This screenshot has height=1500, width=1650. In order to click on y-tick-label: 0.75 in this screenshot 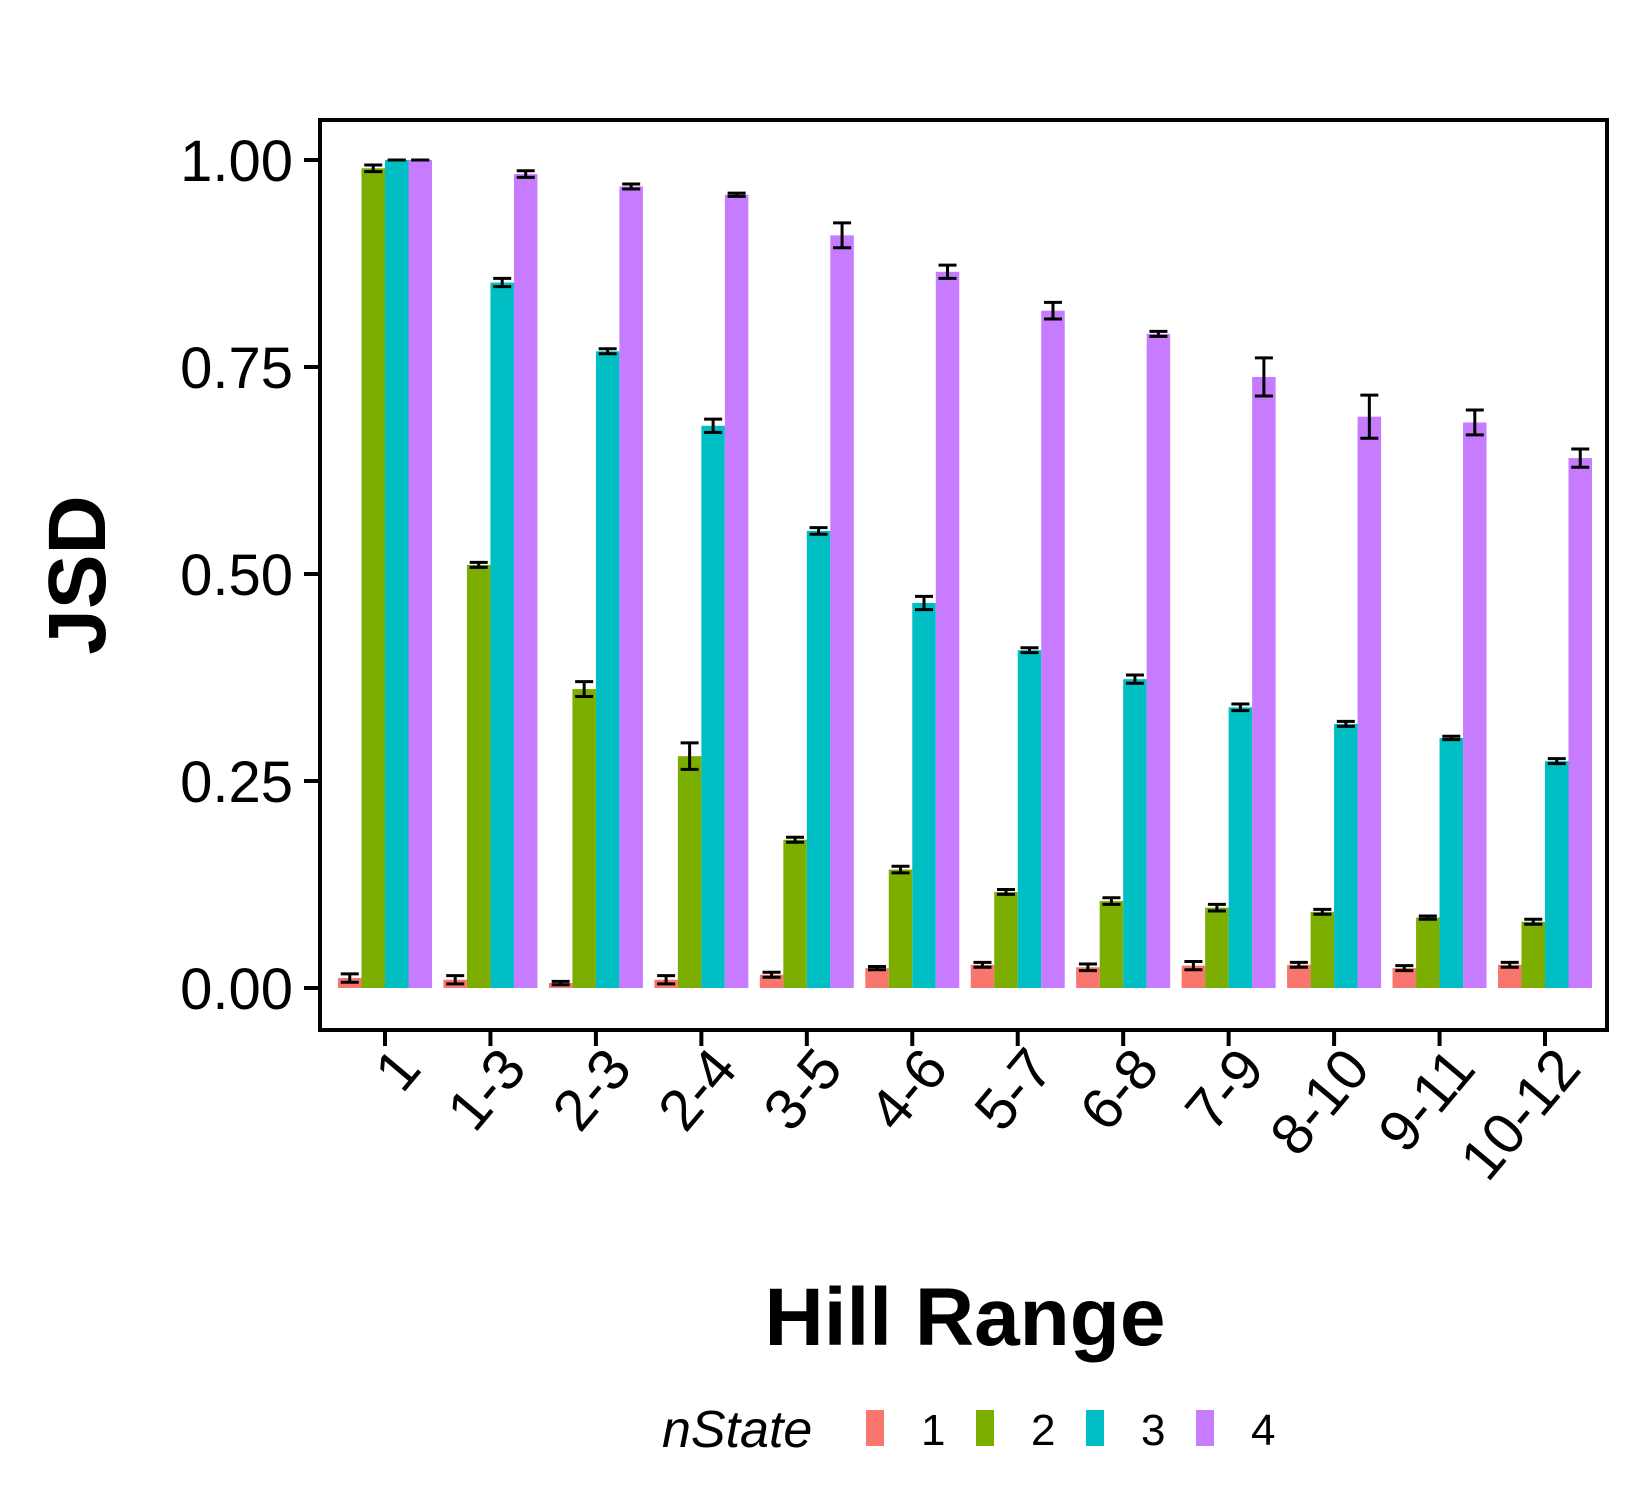, I will do `click(236, 368)`.